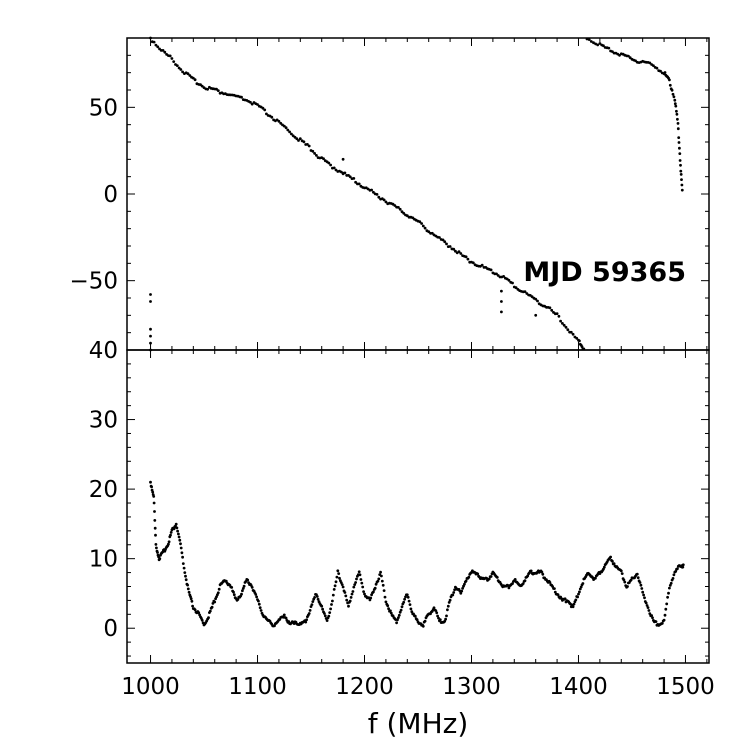 The image size is (747, 747). Describe the element at coordinates (103, 490) in the screenshot. I see `y-tick-label: 20` at that location.